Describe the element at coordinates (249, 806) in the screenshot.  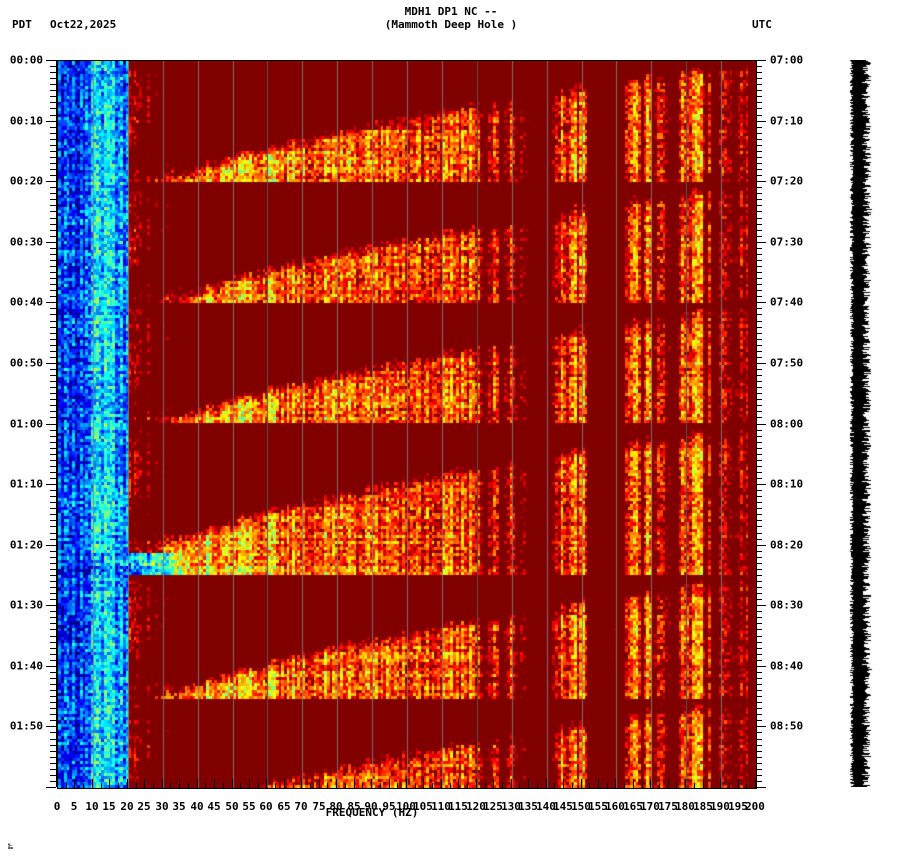
I see `freq-tick-label: 55` at that location.